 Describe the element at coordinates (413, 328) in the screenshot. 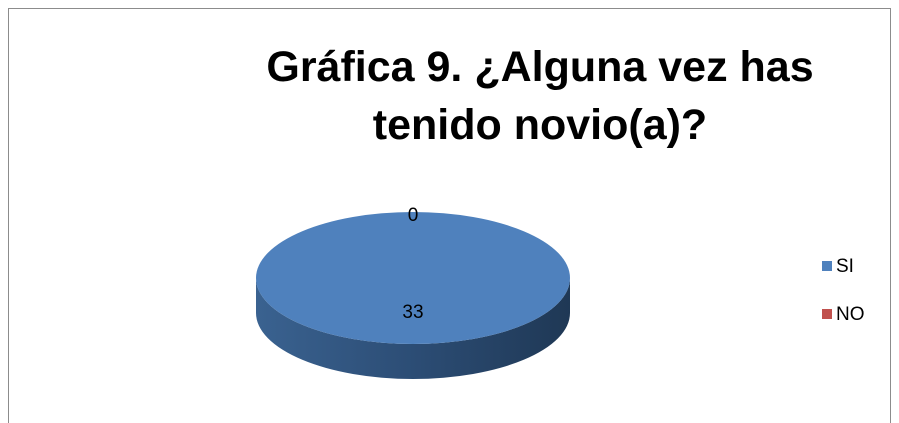

I see `pie-side` at that location.